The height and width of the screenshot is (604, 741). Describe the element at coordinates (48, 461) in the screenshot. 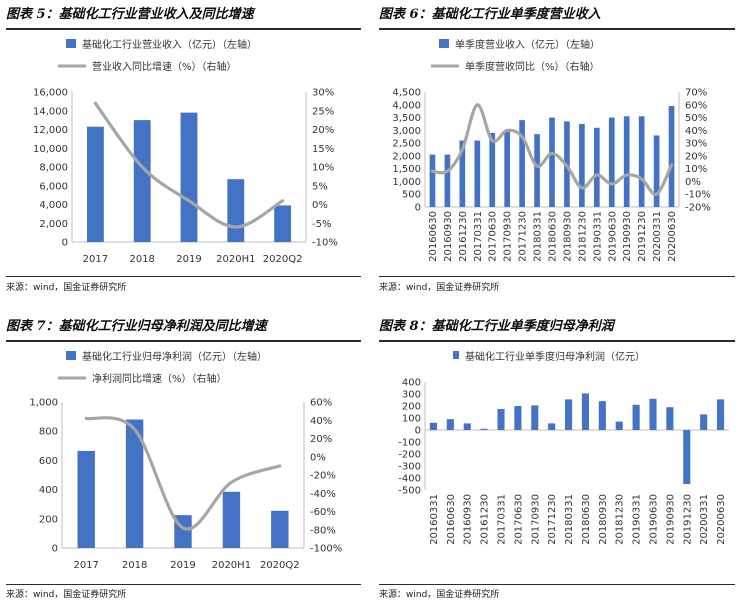

I see `y-tick-label: 600` at that location.